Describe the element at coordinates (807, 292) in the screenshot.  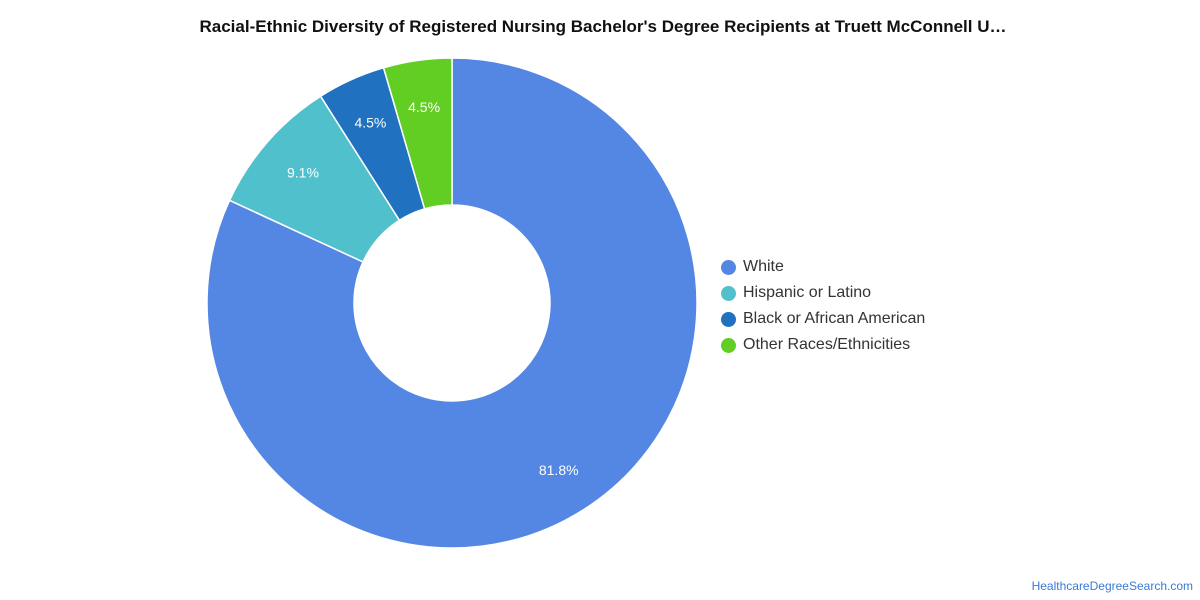
I see `legend-label: Hispanic or Latino` at that location.